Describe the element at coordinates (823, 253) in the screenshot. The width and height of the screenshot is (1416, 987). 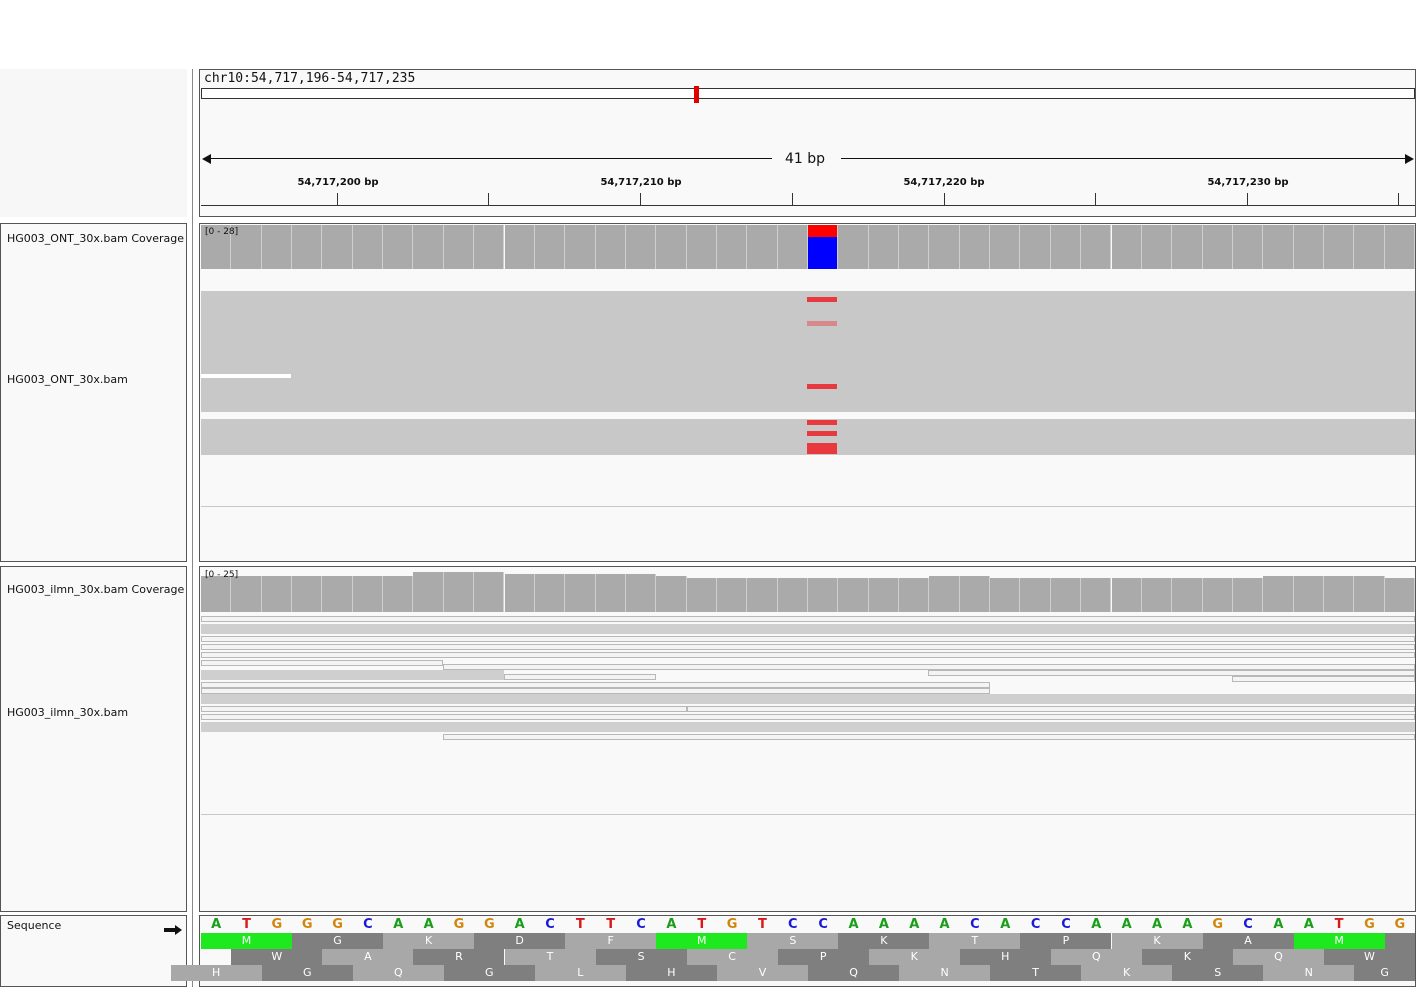
I see `coverage-bar-ref` at that location.